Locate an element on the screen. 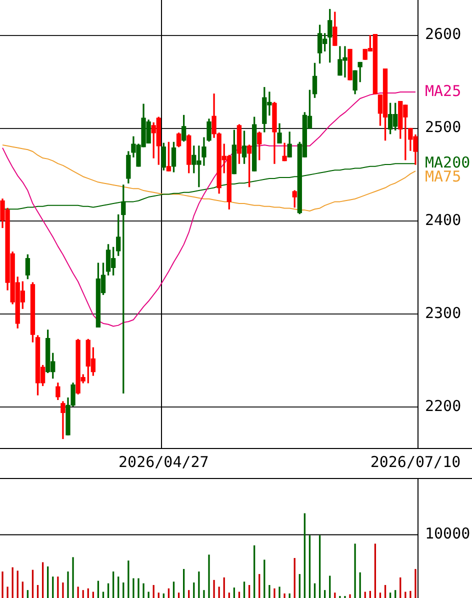  y-tick-label: 2200 is located at coordinates (443, 405).